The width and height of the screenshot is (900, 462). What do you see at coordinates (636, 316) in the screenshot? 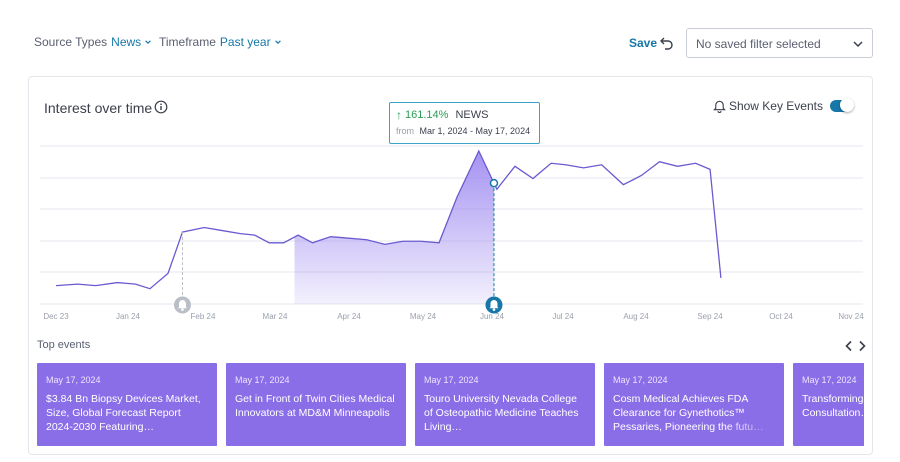
I see `x-tick-label: Aug 24` at bounding box center [636, 316].